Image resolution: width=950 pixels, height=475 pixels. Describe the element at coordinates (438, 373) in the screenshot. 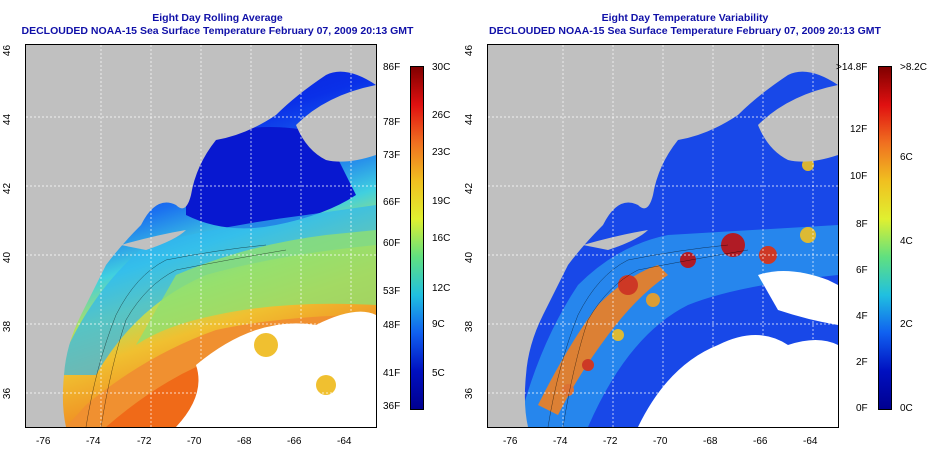

I see `left-cb-c-5: 5C` at that location.